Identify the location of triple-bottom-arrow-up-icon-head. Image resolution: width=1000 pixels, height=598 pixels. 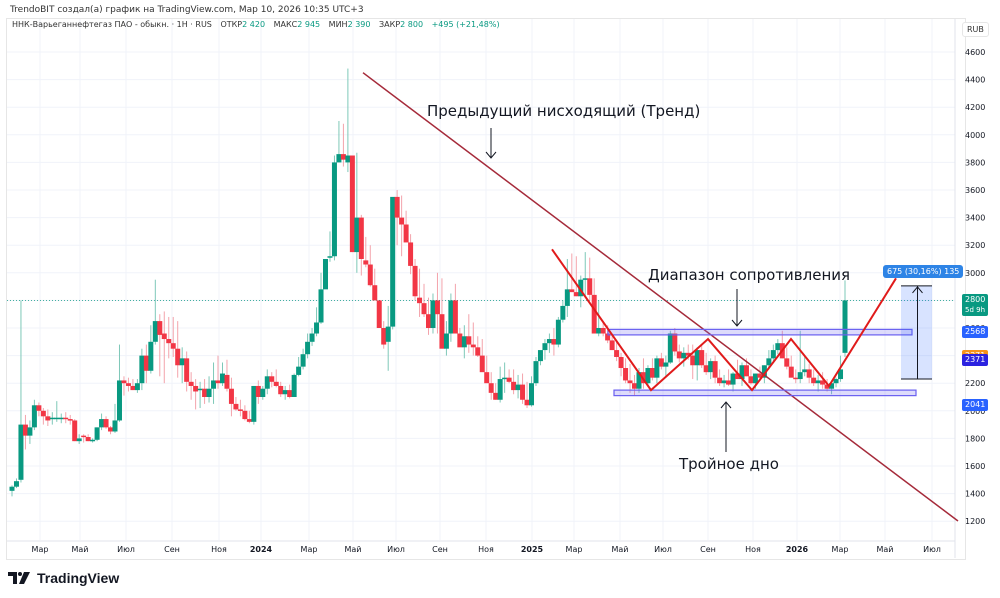
(726, 405).